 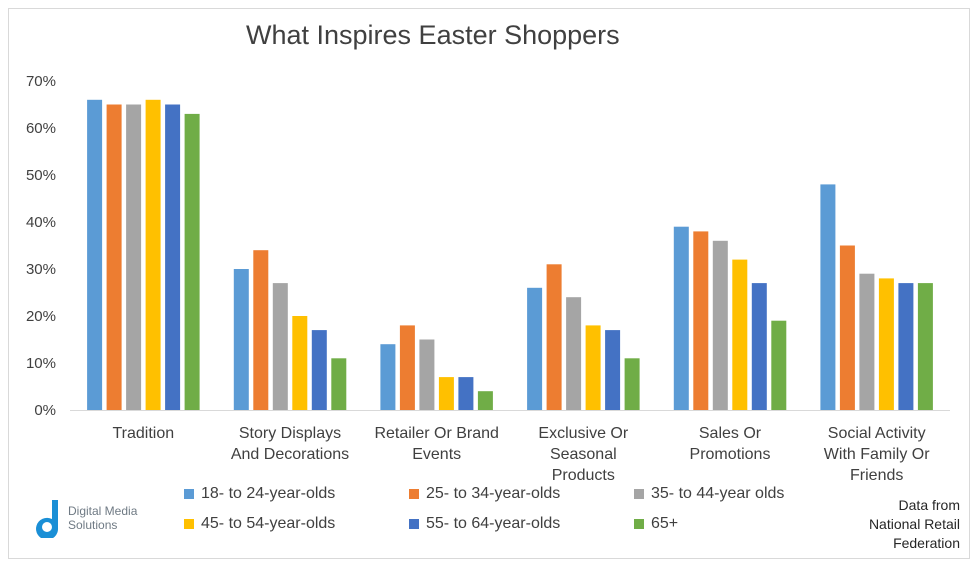 What do you see at coordinates (41, 363) in the screenshot?
I see `y-tick-label: 10%` at bounding box center [41, 363].